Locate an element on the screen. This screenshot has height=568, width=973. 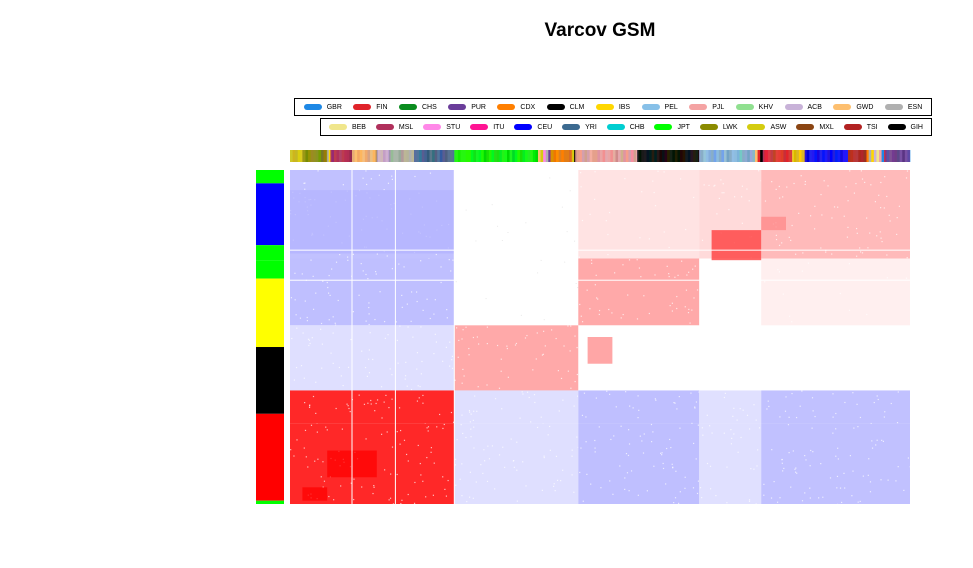
legend-label: LWK is located at coordinates (730, 127).